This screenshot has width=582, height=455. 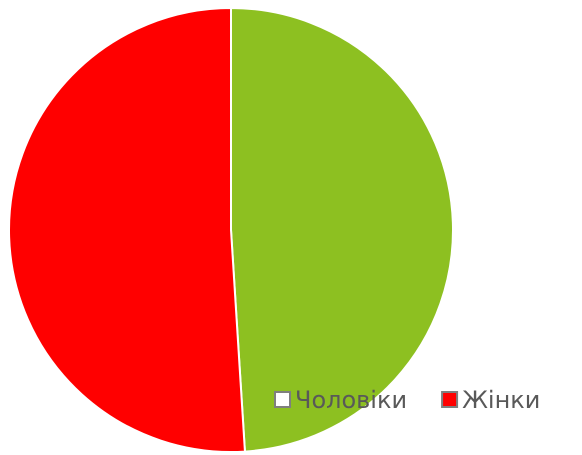 I want to click on legend-label: Жінки, so click(x=501, y=400).